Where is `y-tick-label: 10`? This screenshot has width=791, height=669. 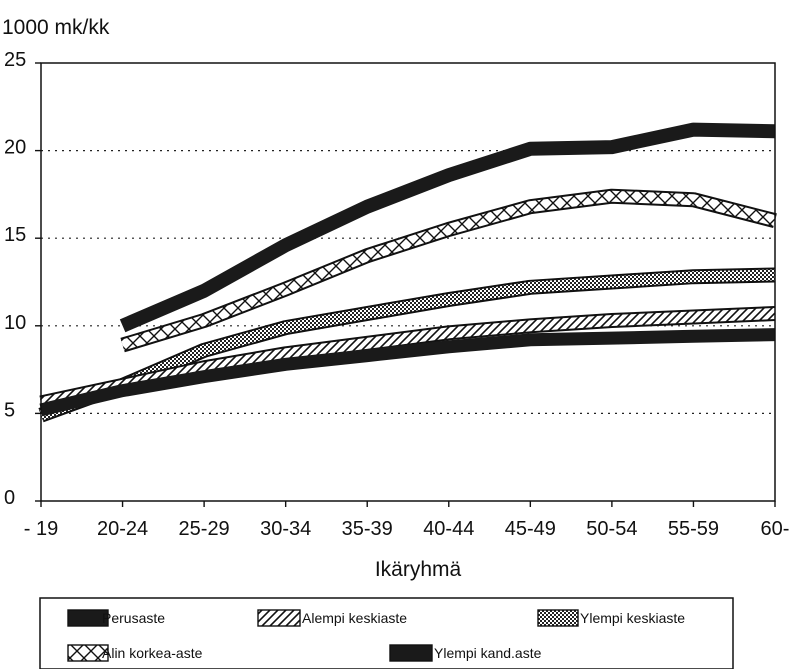
y-tick-label: 10 is located at coordinates (15, 323).